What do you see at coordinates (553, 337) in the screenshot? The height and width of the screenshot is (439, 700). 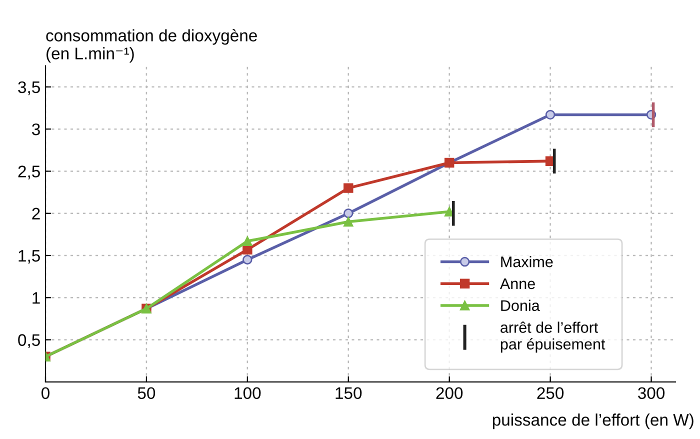 I see `legend-label: arrêt de l’effort par épuisement` at bounding box center [553, 337].